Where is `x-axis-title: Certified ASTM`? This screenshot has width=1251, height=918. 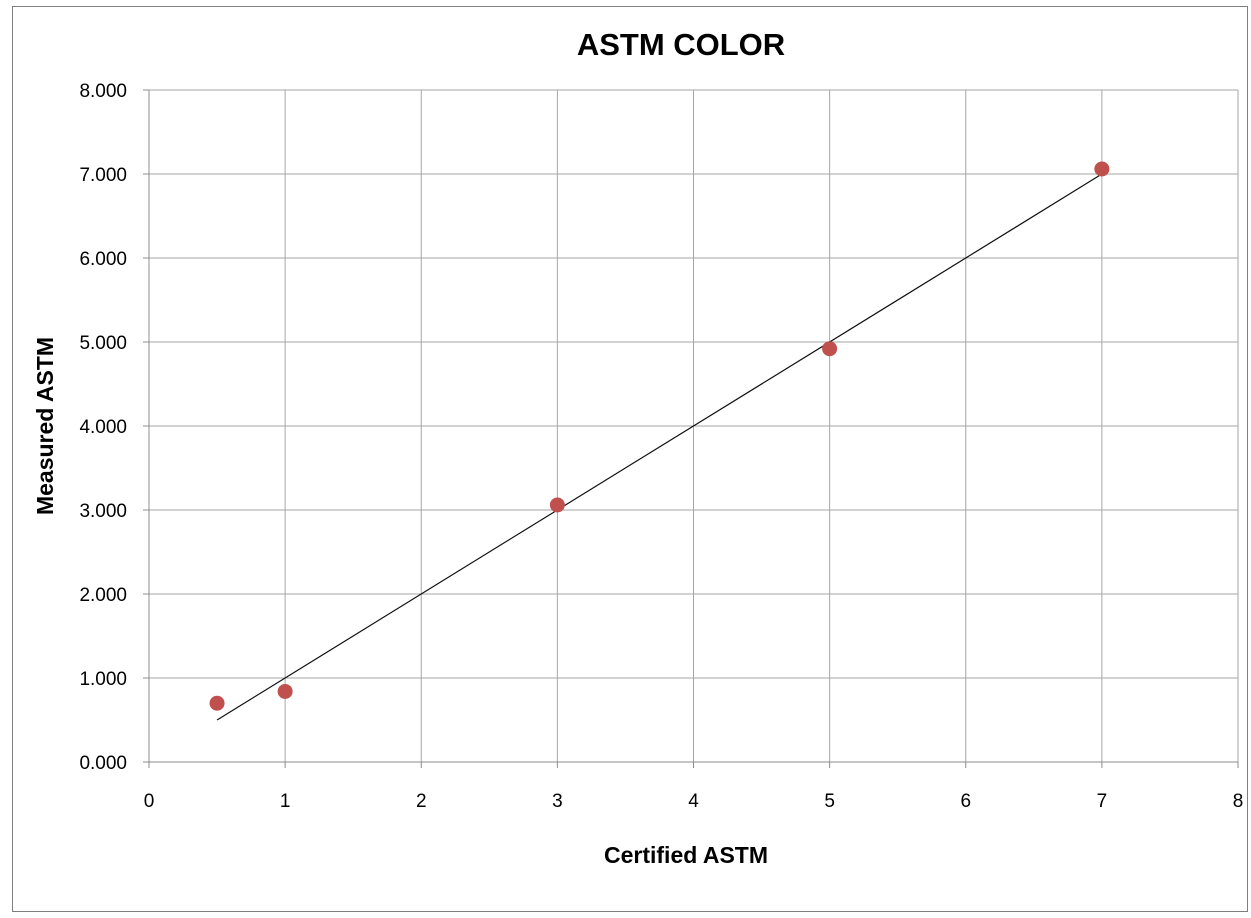
x-axis-title: Certified ASTM is located at coordinates (686, 855).